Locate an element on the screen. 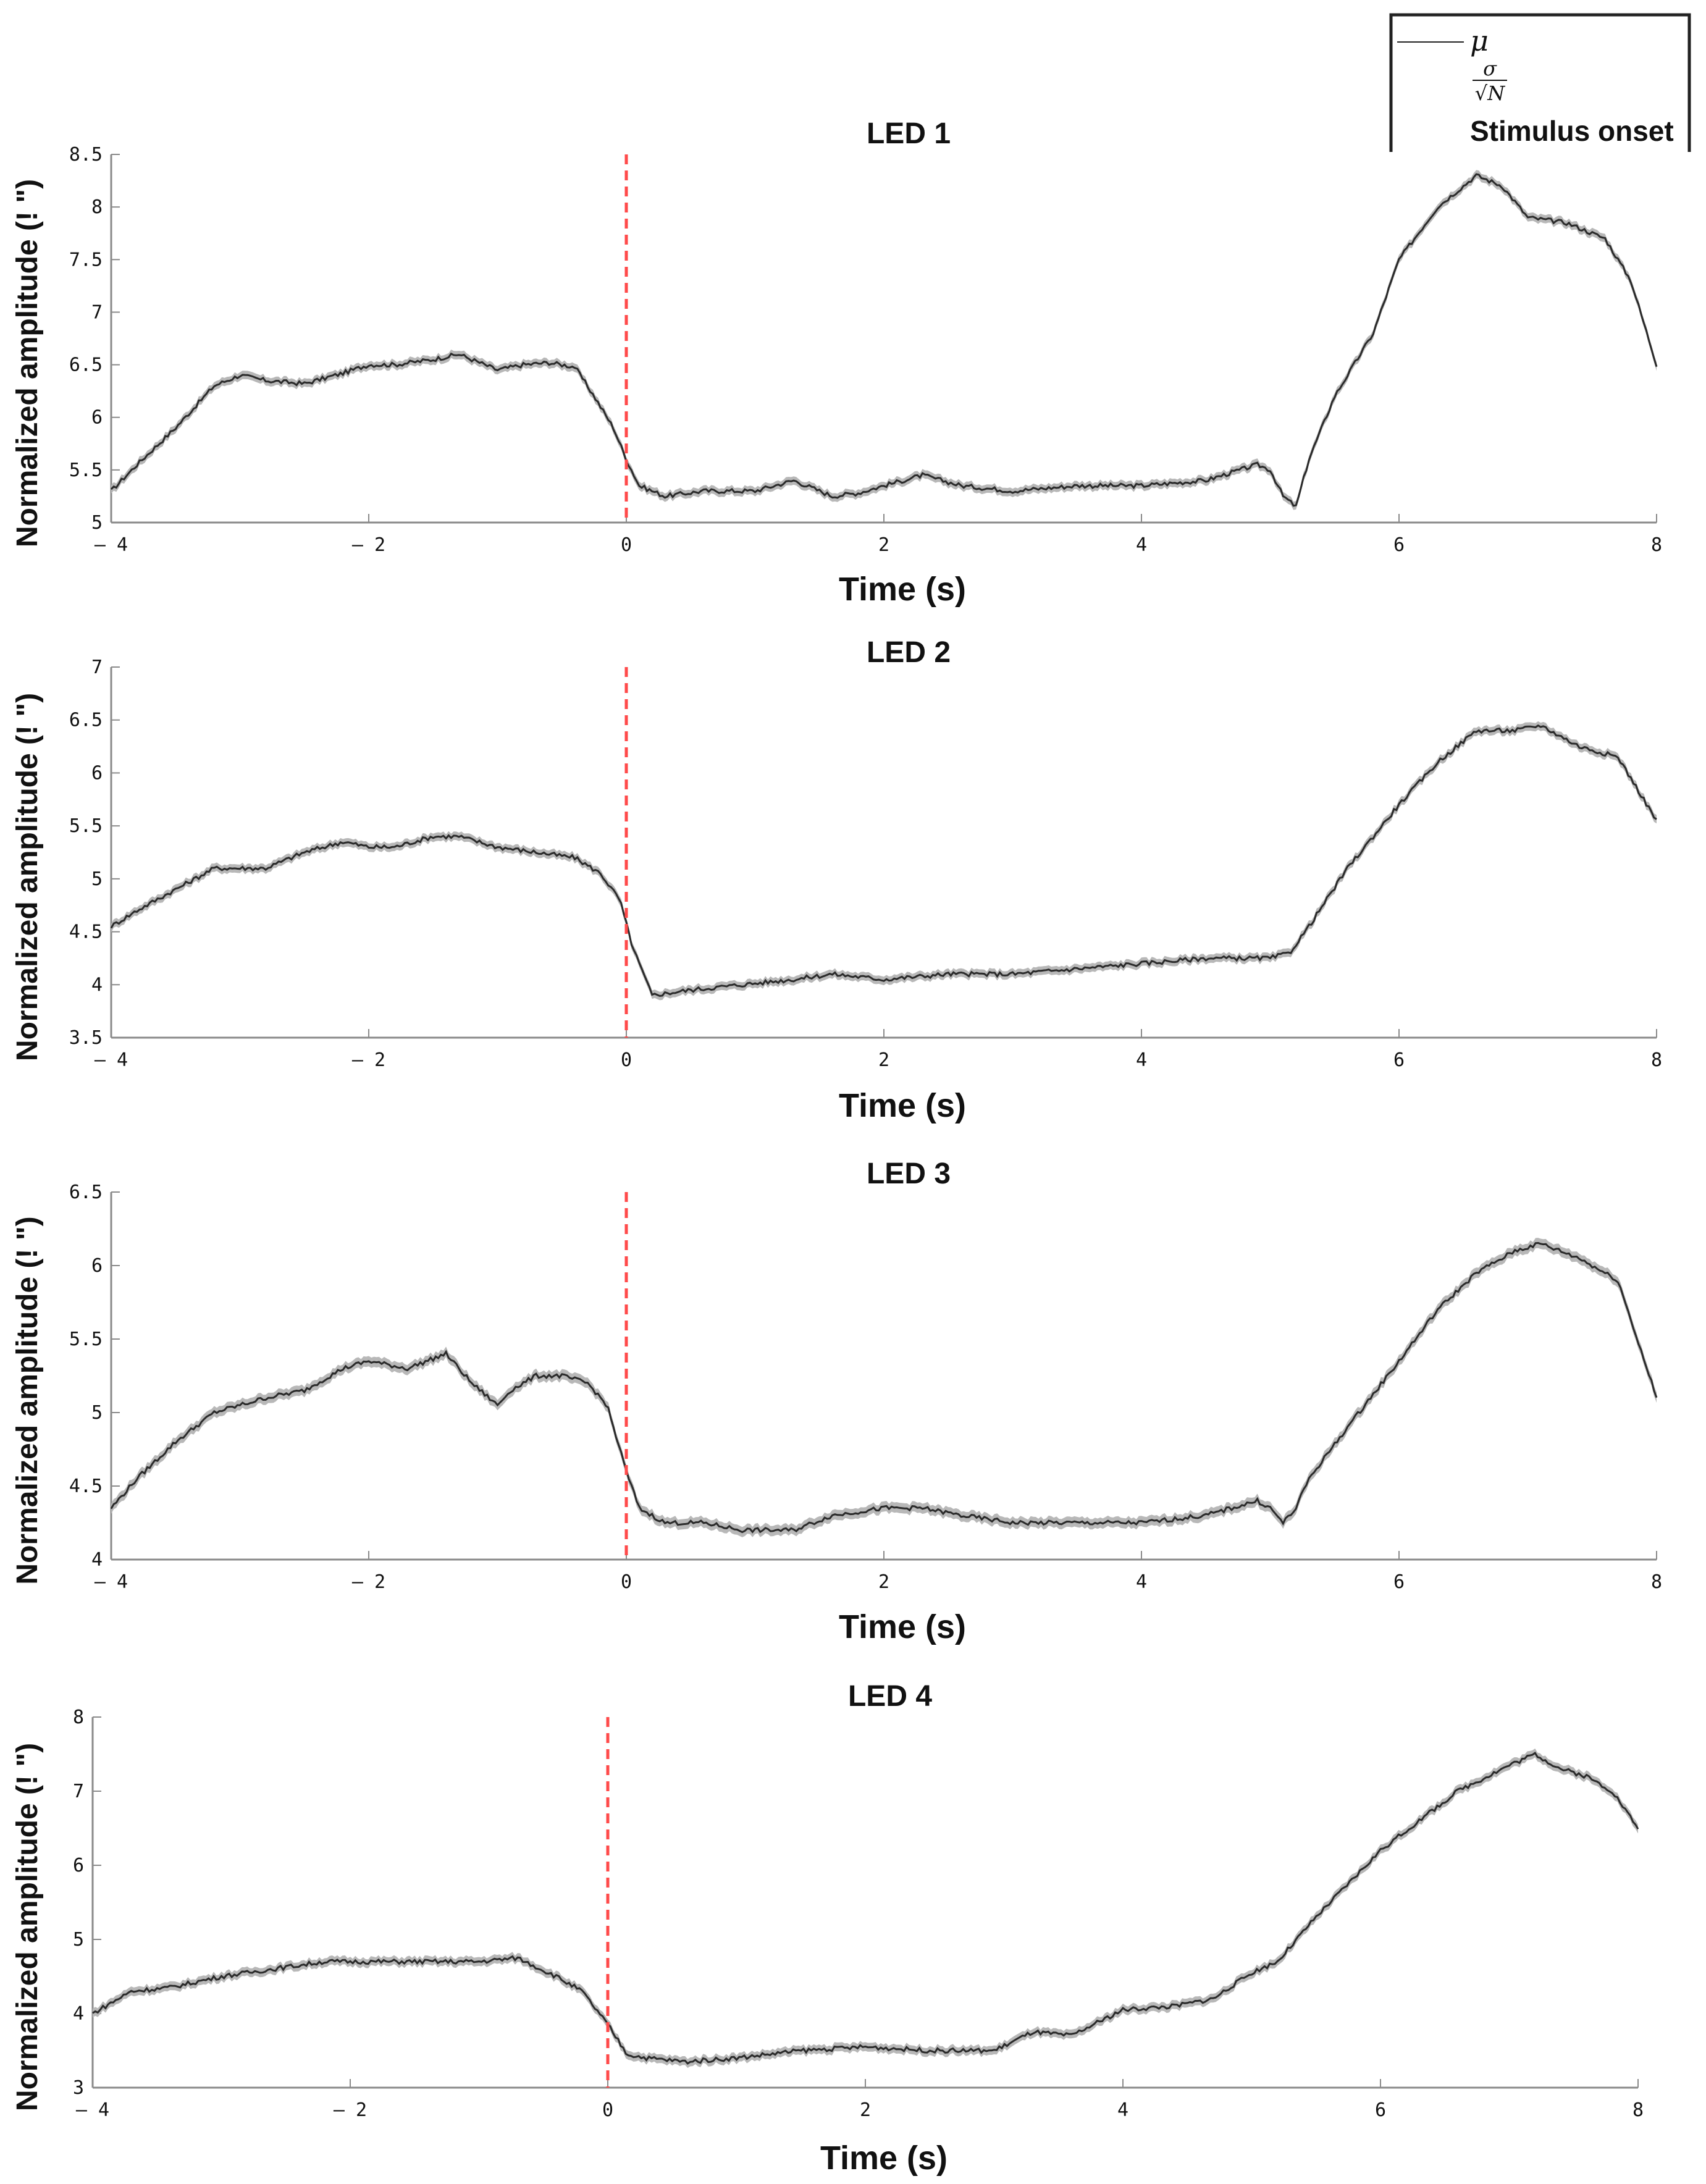 The image size is (1706, 2184). legend: μ σ √N Stimulus onset is located at coordinates (1540, 83).